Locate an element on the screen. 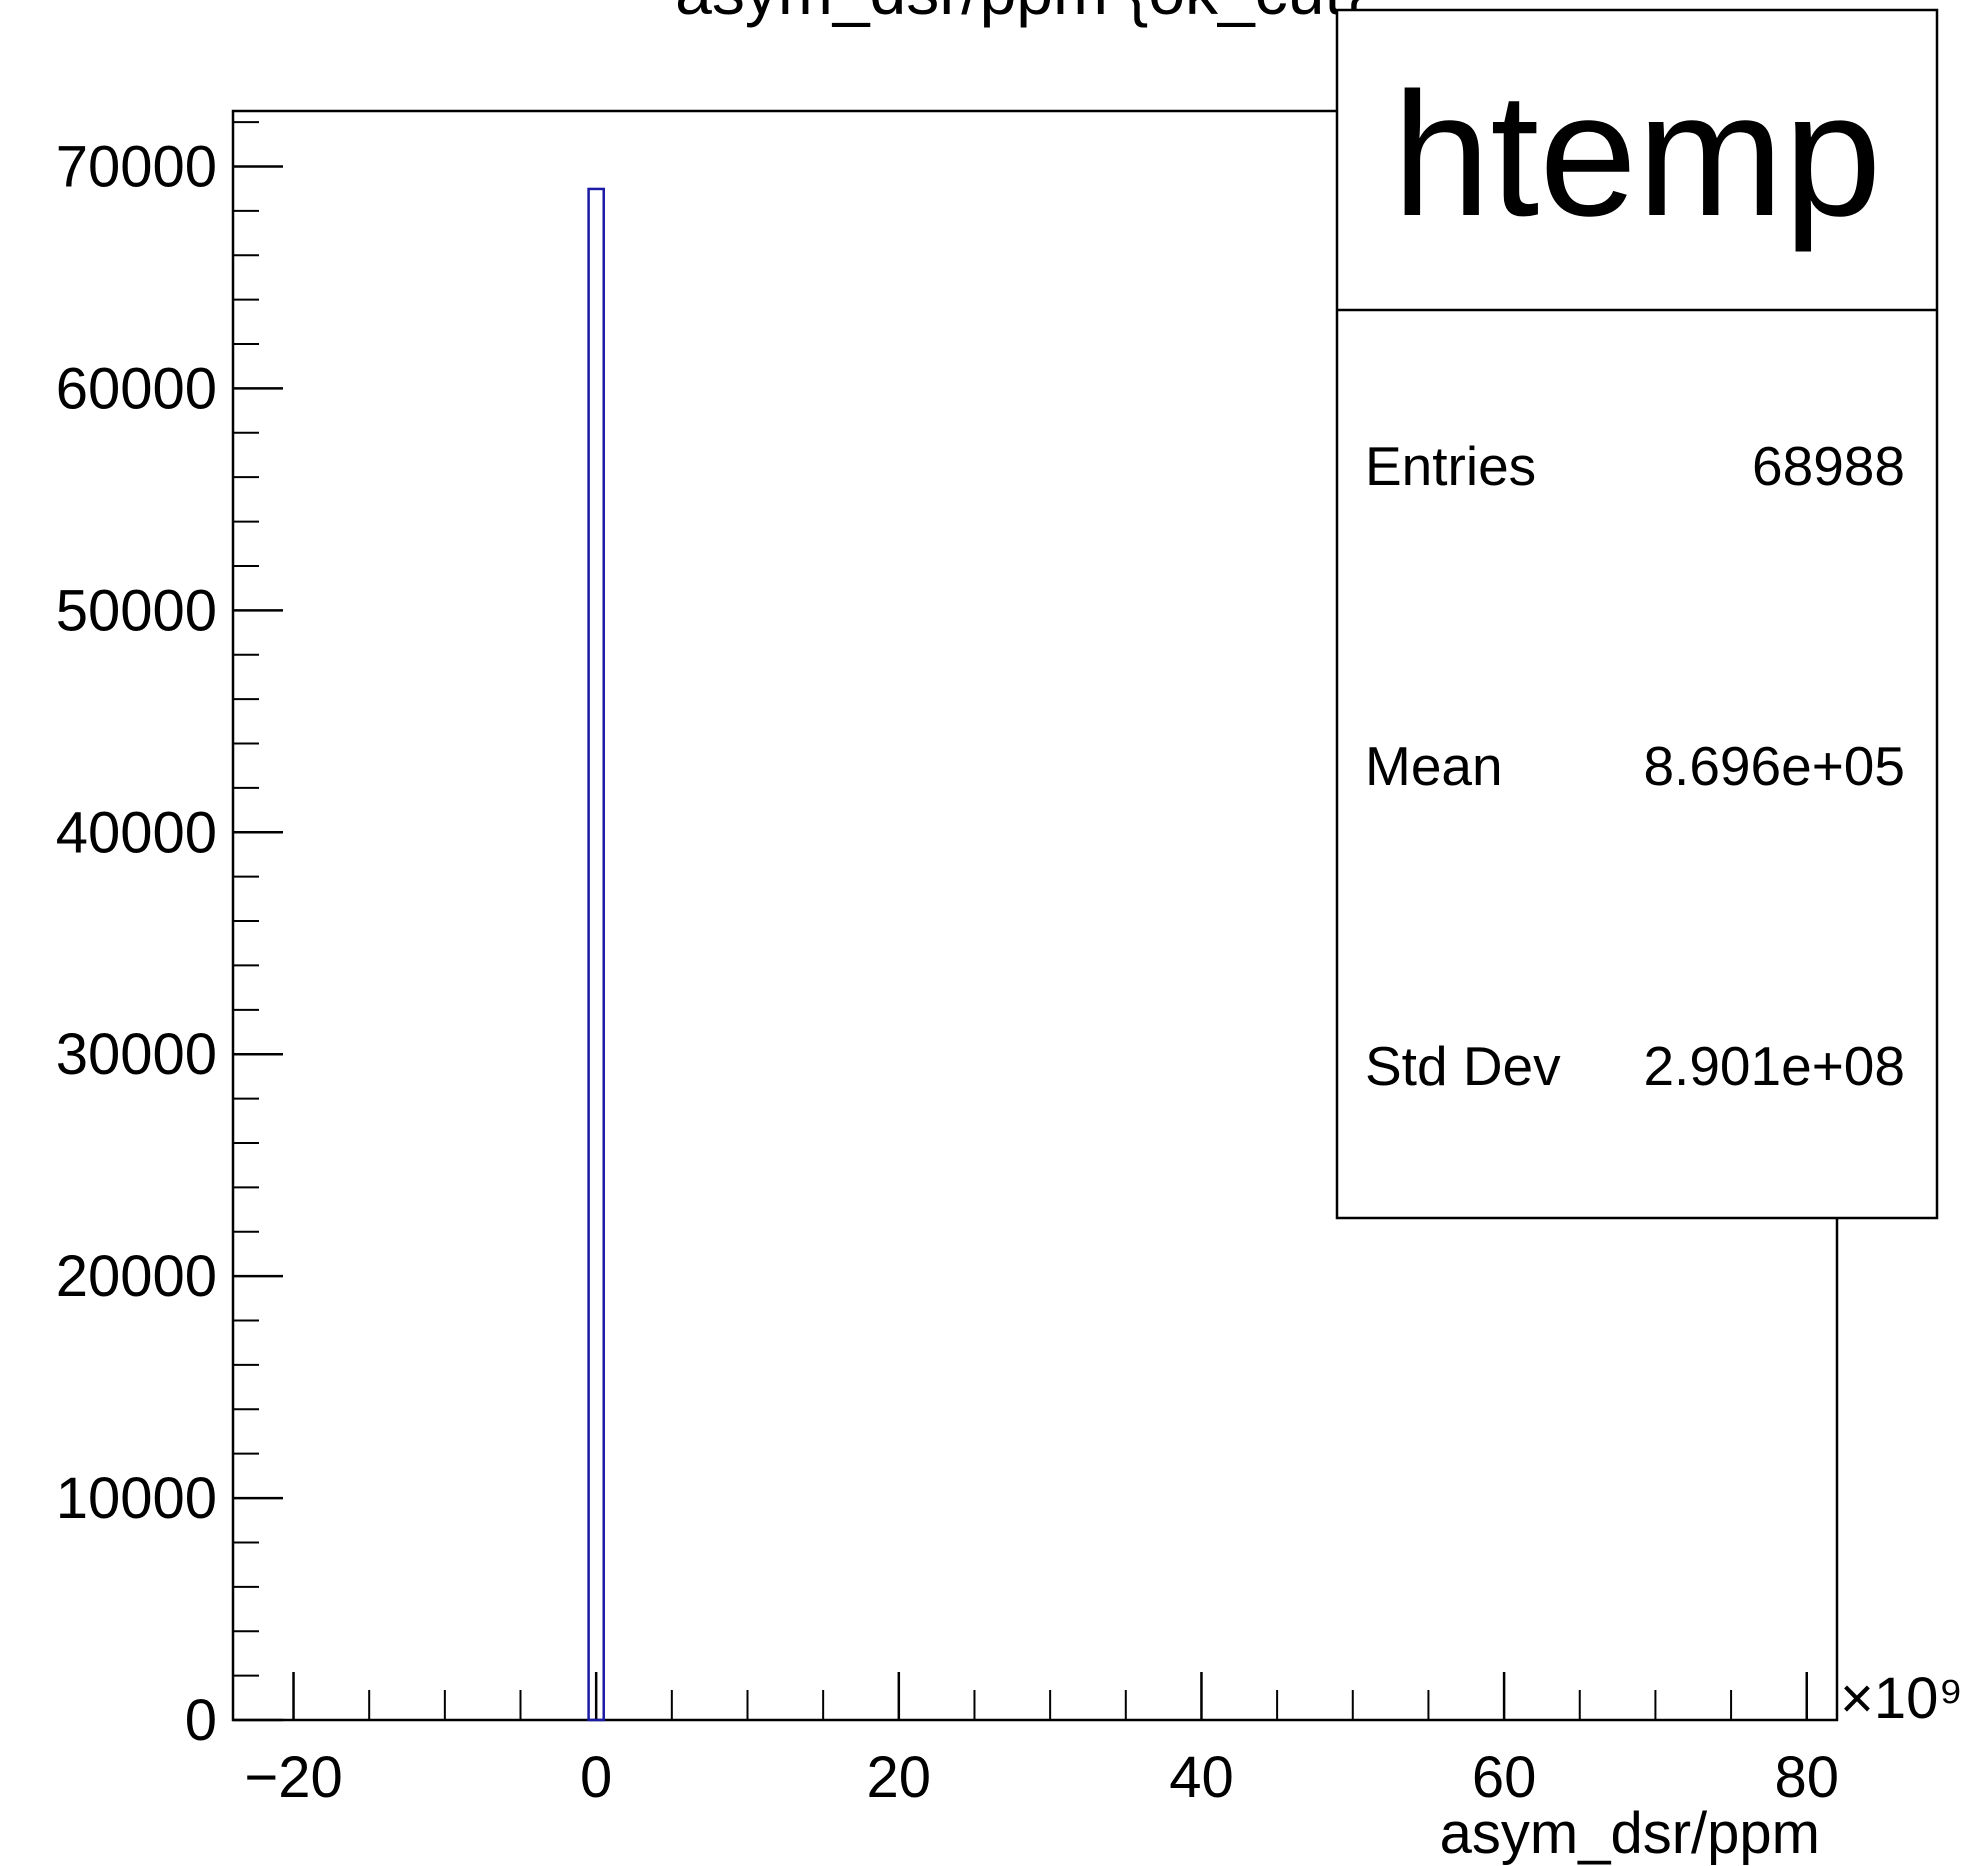 The height and width of the screenshot is (1866, 1968). x-tick-label: 80 is located at coordinates (1806, 1777).